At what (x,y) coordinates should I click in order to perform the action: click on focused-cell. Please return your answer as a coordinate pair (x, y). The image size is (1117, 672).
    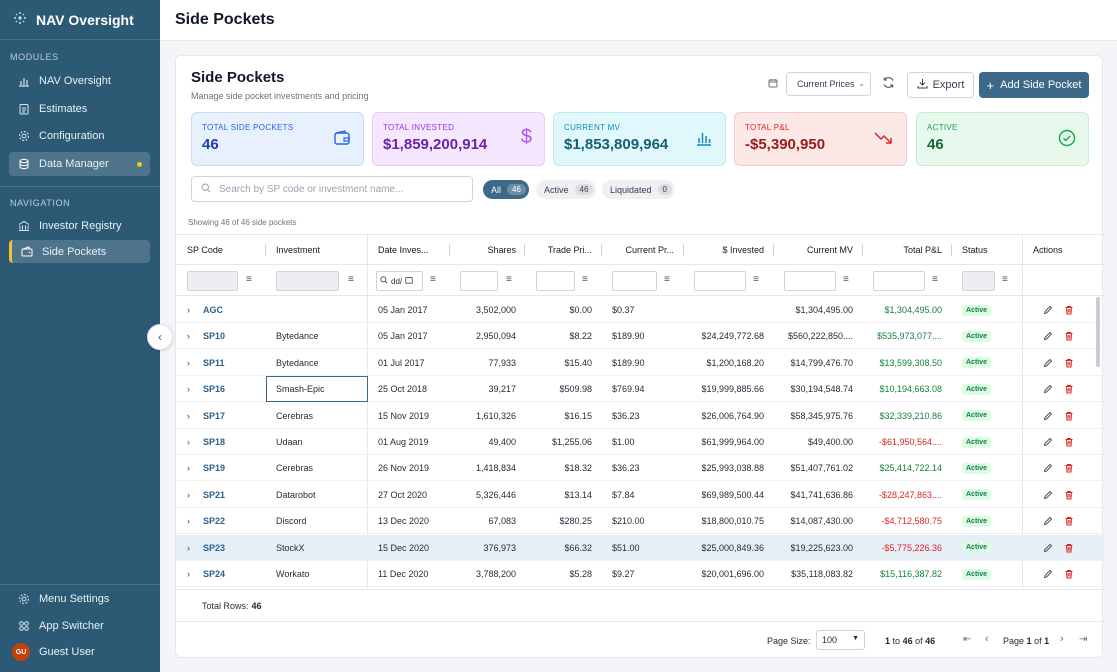
    Looking at the image, I should click on (317, 389).